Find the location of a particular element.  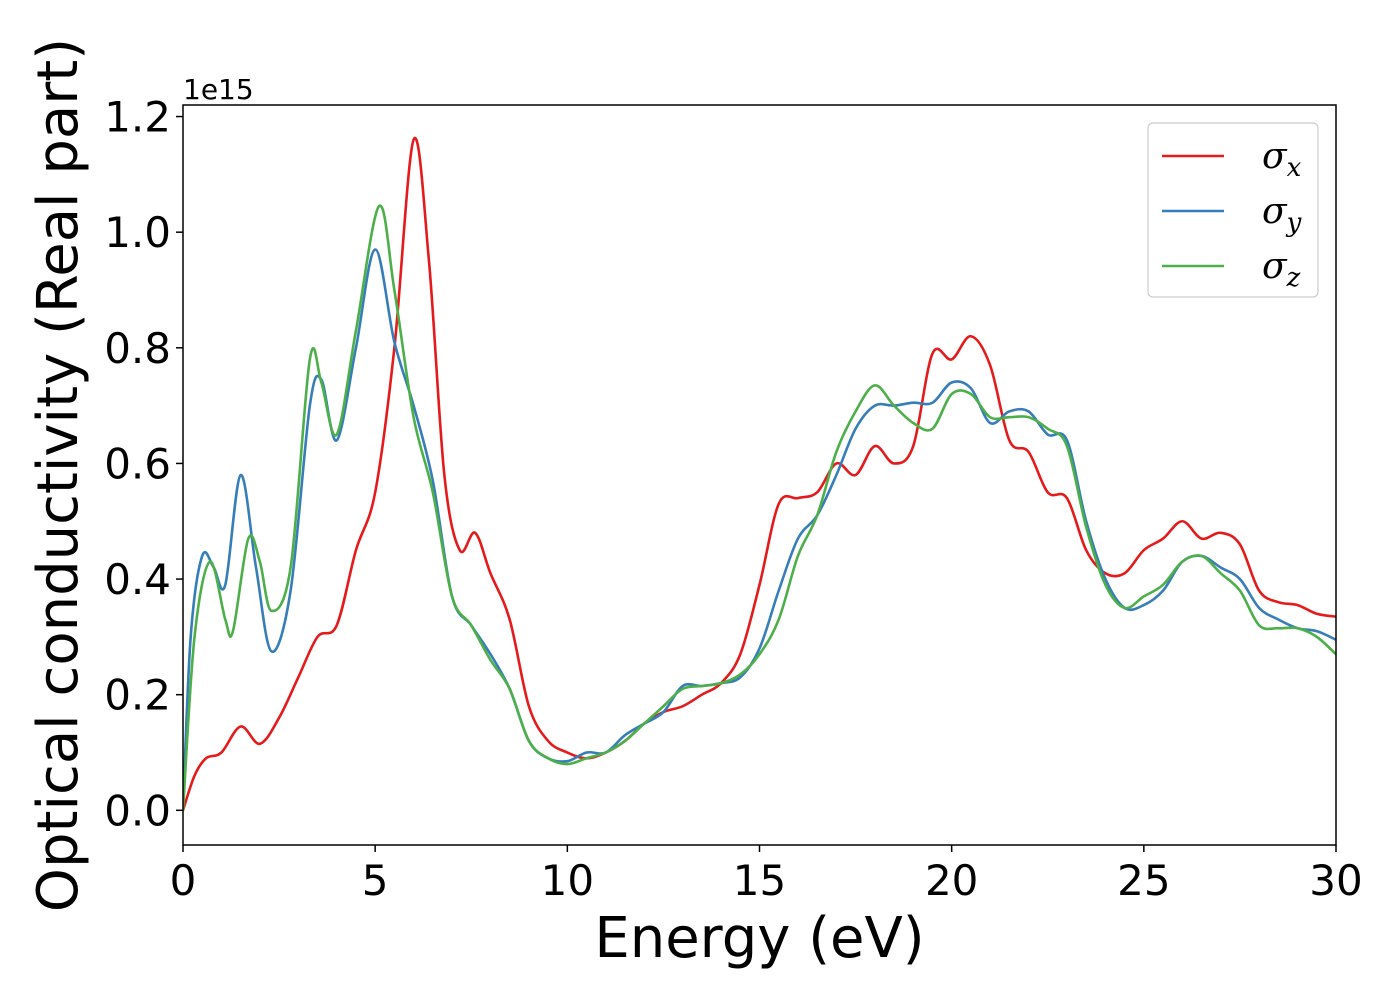

y-tick-label: 0.0 is located at coordinates (137, 810).